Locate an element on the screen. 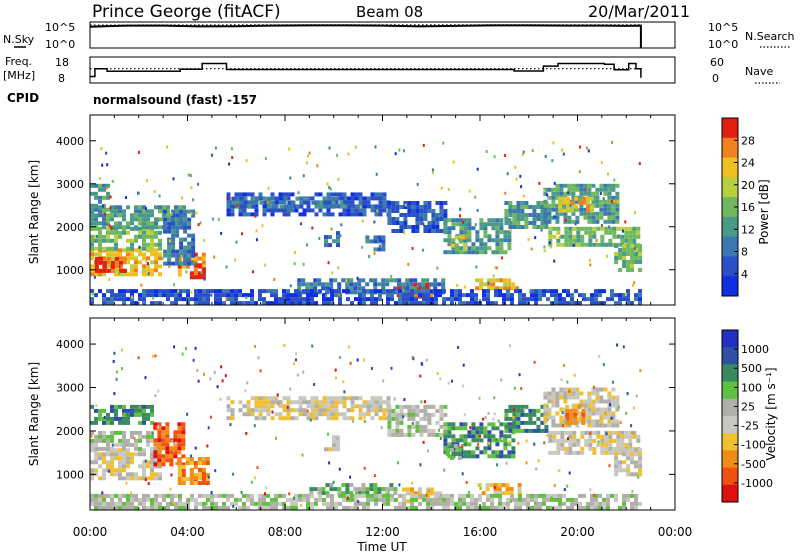 The height and width of the screenshot is (554, 800). noise-ytick-right-0: 10^5 is located at coordinates (723, 27).